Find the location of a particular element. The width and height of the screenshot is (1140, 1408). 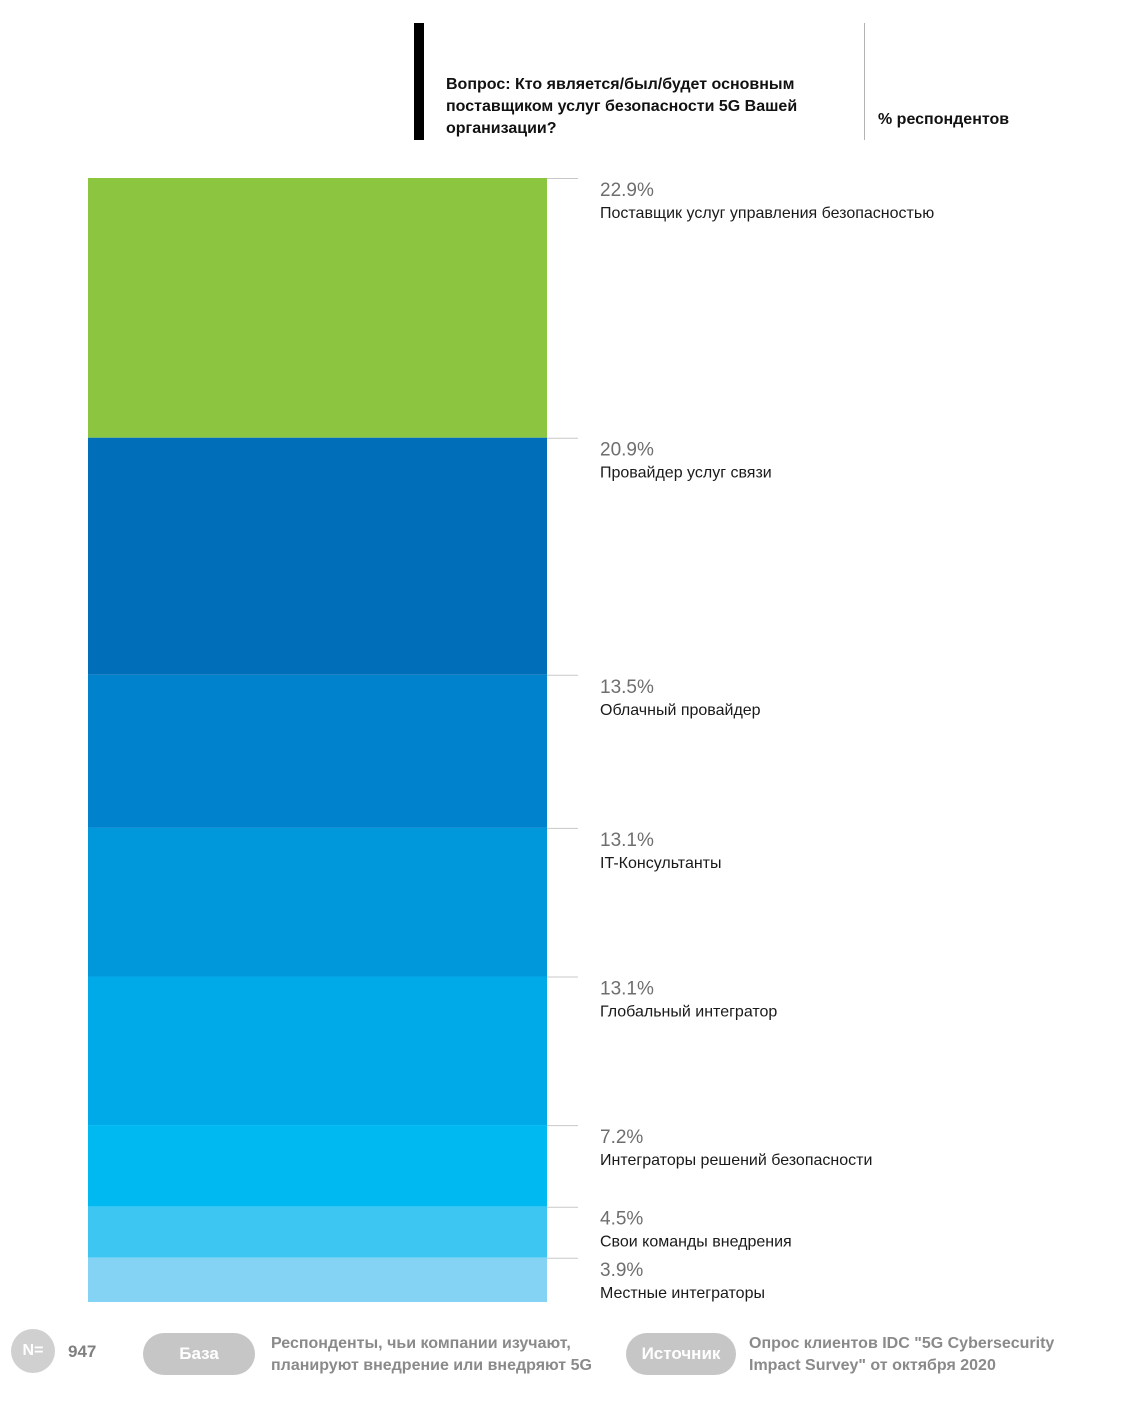

value-label-6: 7.2% is located at coordinates (621, 1137).